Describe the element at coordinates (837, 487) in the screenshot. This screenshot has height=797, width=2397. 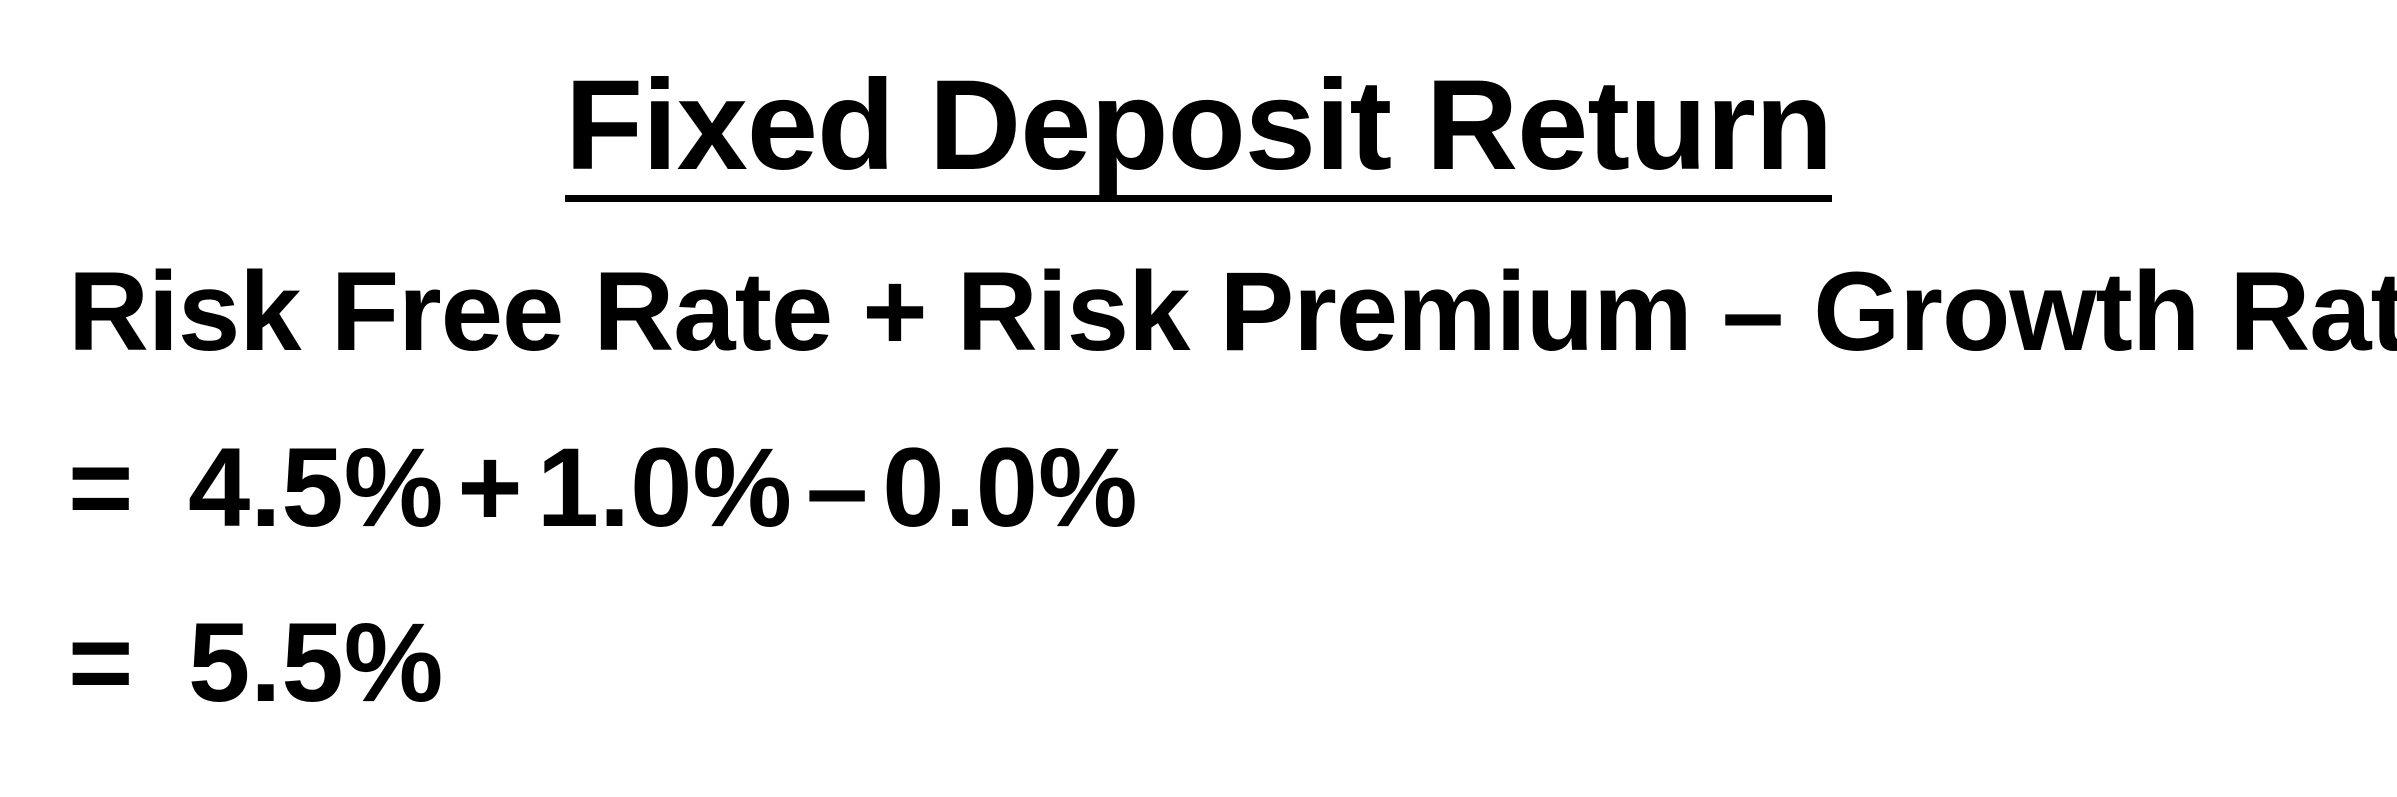
I see `minus-operator: –` at that location.